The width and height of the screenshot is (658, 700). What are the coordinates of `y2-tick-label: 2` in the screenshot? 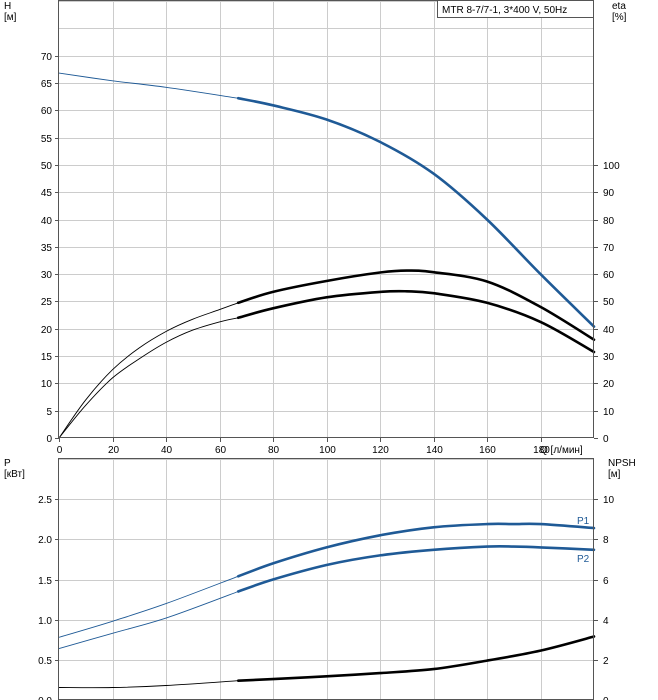 It's located at (606, 661).